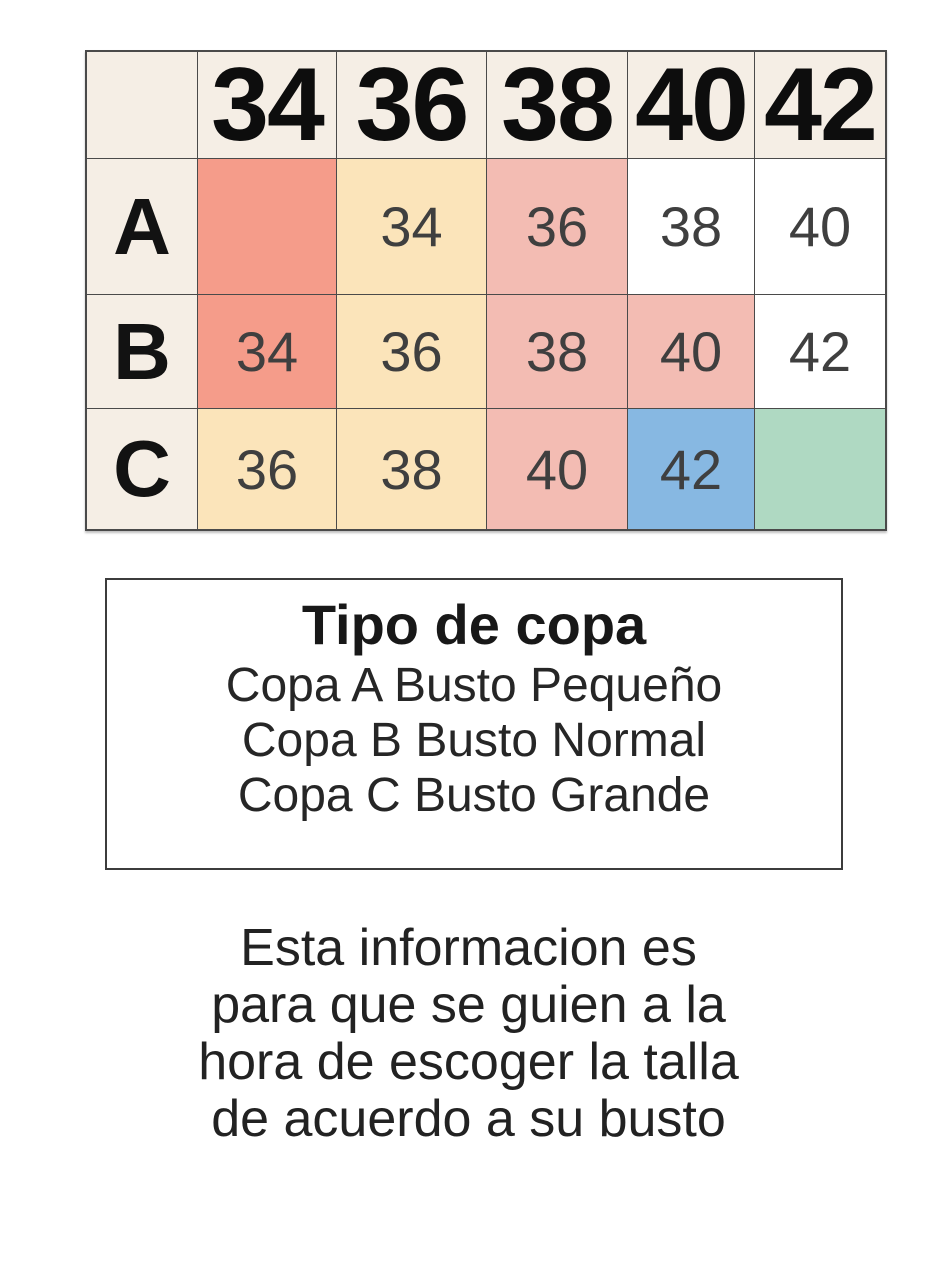 The height and width of the screenshot is (1280, 937). I want to click on cell-b-42: 42, so click(820, 352).